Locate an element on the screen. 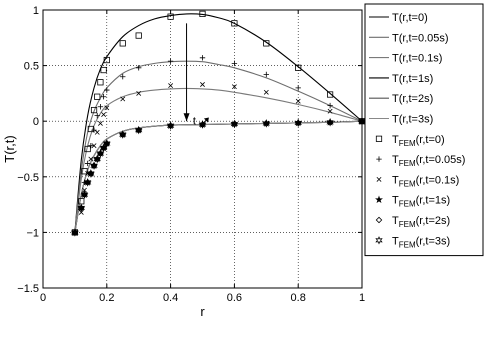  x-tick-label: 0.6 is located at coordinates (234, 298).